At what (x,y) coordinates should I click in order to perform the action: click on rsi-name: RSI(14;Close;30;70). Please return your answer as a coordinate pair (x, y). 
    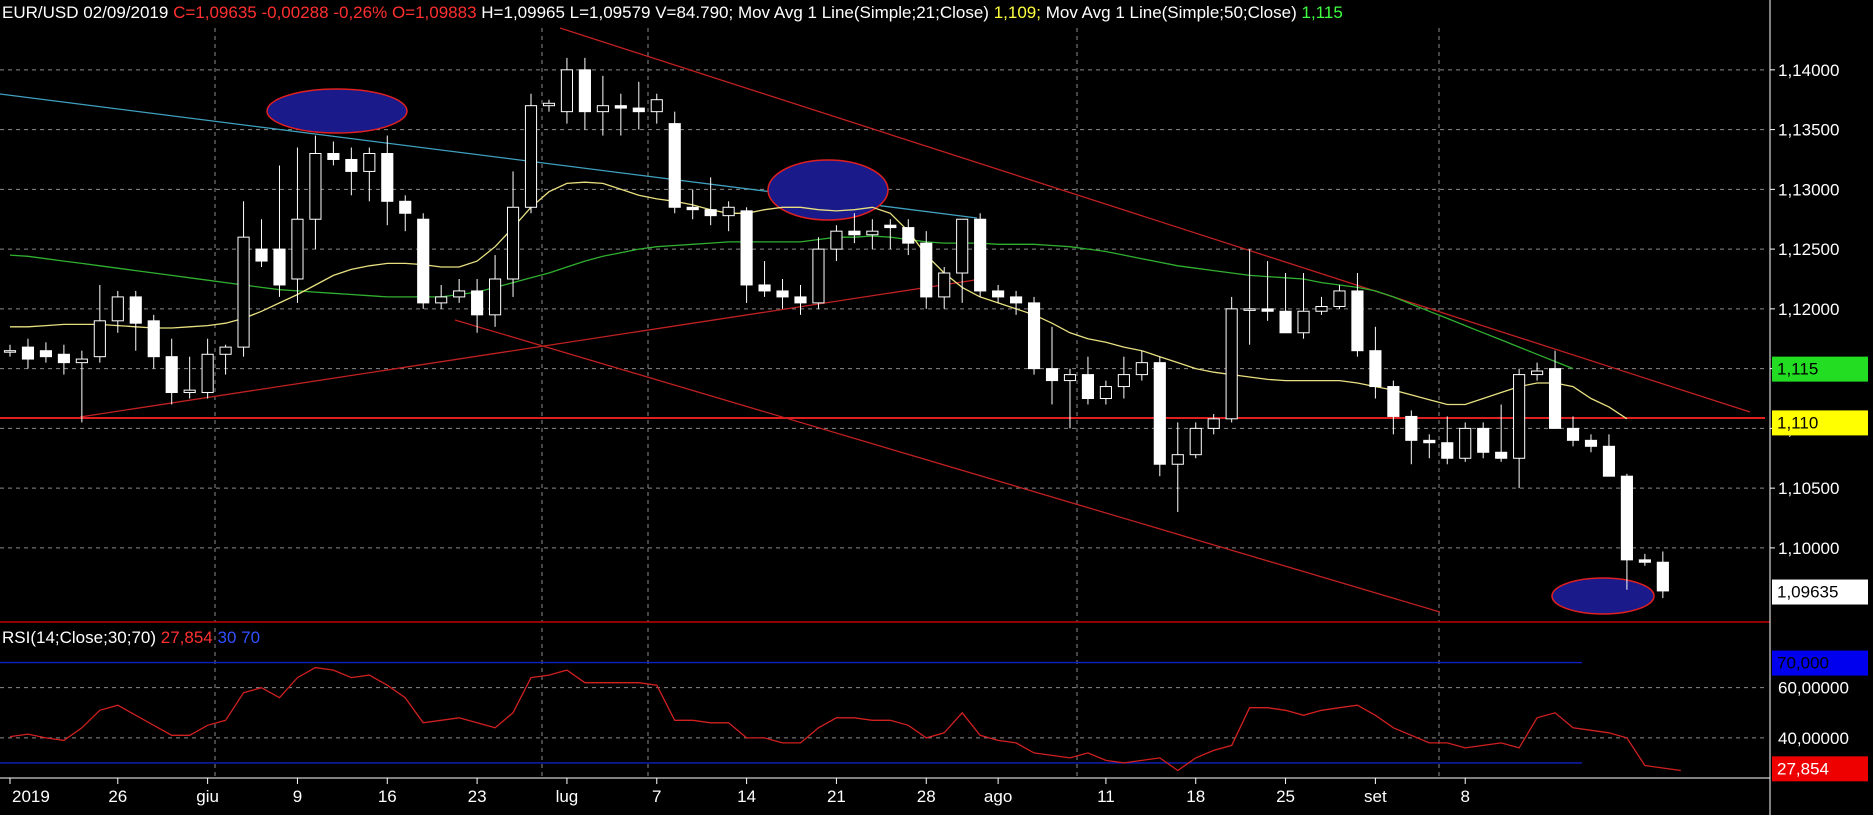
    Looking at the image, I should click on (79, 637).